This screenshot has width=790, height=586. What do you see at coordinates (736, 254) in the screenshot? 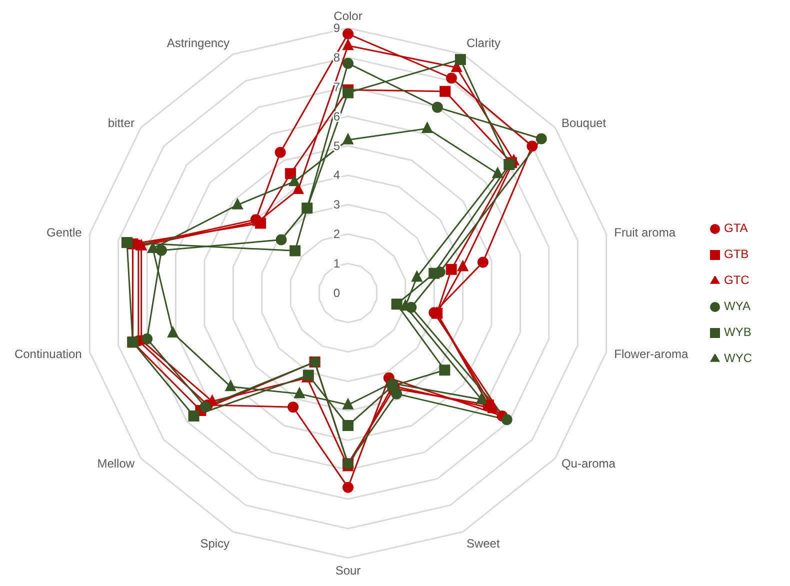
I see `legend-label: GTB` at bounding box center [736, 254].